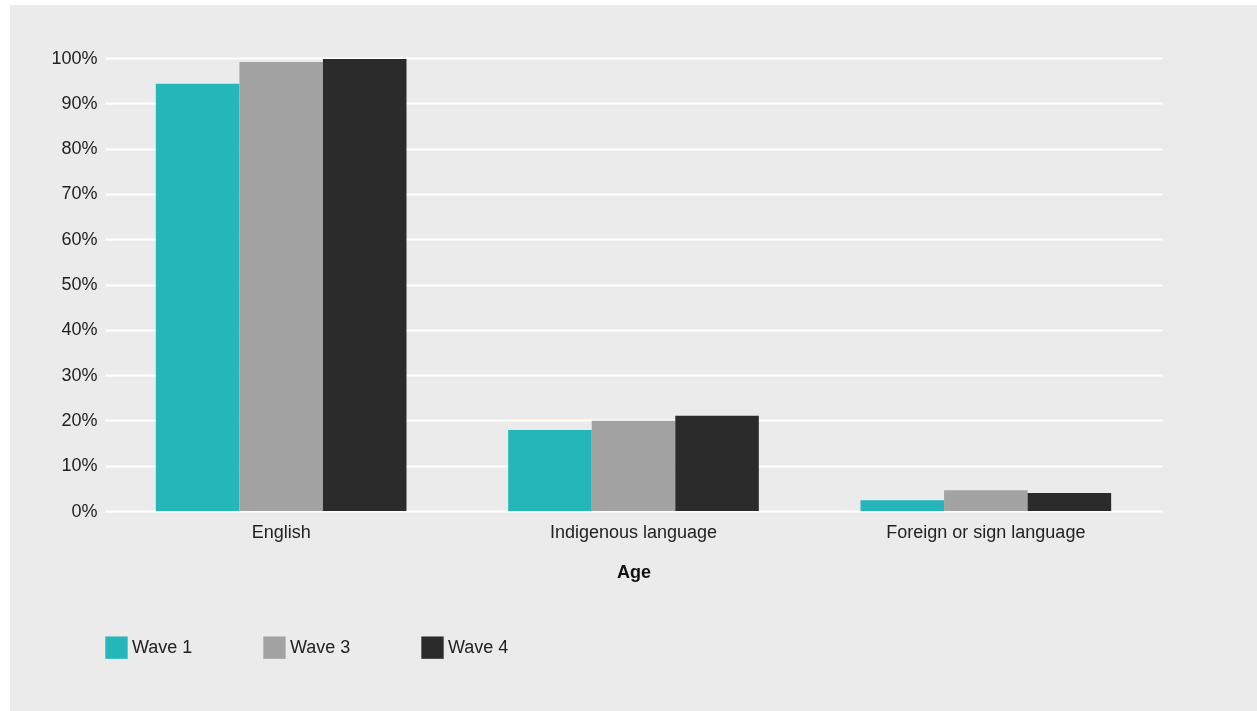 The width and height of the screenshot is (1257, 711). Describe the element at coordinates (478, 646) in the screenshot. I see `legend-label: Wave 4` at that location.